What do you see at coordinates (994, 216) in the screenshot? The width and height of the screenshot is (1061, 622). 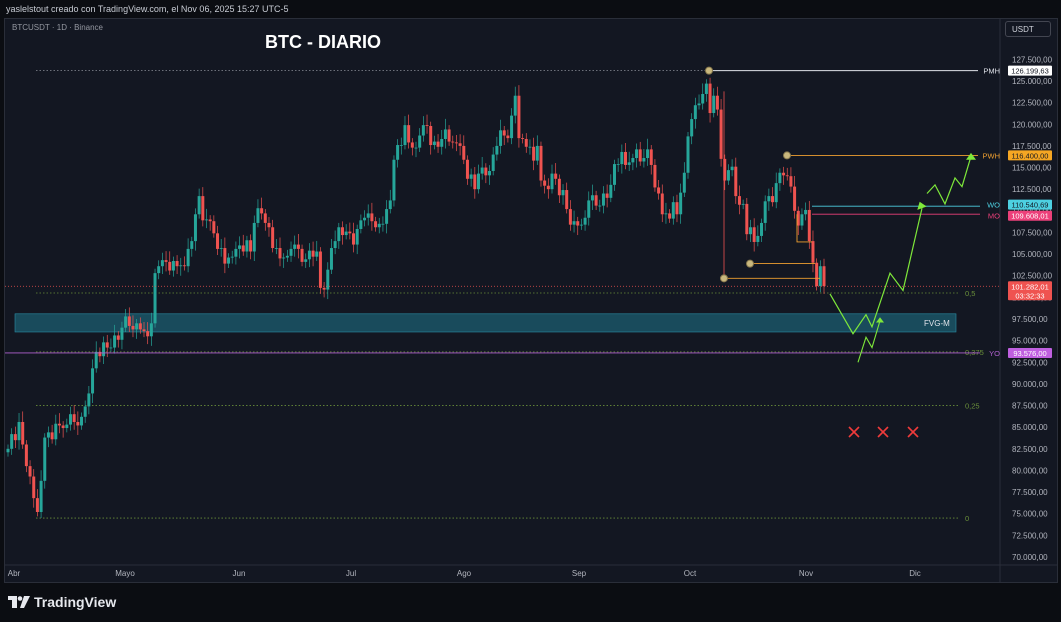 I see `price-tag-name: MO` at bounding box center [994, 216].